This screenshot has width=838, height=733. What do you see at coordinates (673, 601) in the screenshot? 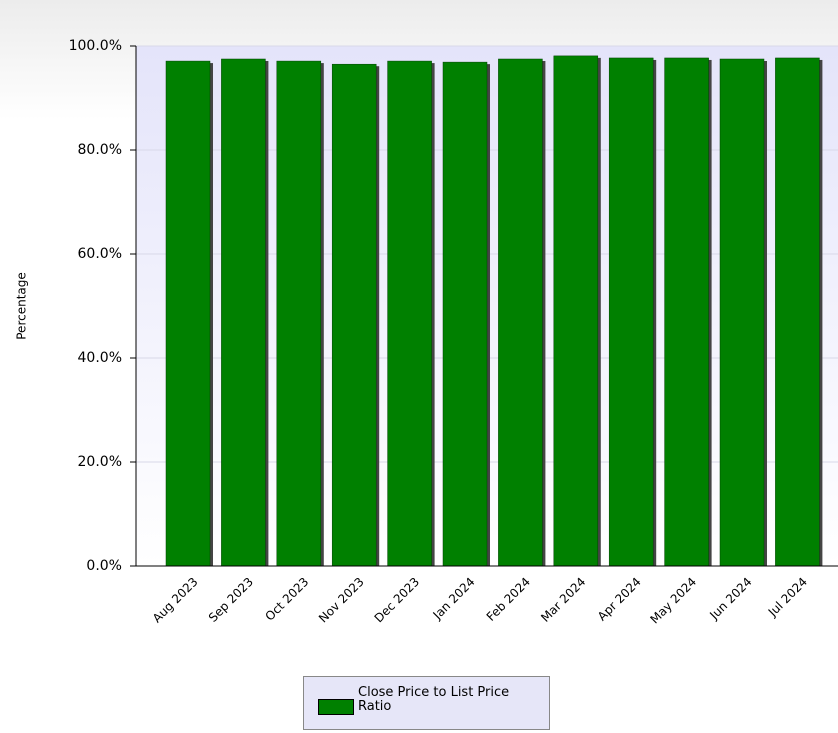
I see `x-tick-label: May 2024` at bounding box center [673, 601].